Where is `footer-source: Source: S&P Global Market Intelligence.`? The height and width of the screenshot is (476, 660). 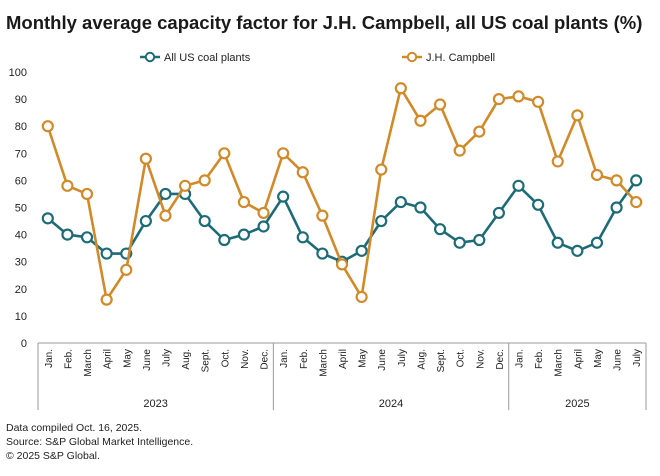 footer-source: Source: S&P Global Market Intelligence. is located at coordinates (100, 442).